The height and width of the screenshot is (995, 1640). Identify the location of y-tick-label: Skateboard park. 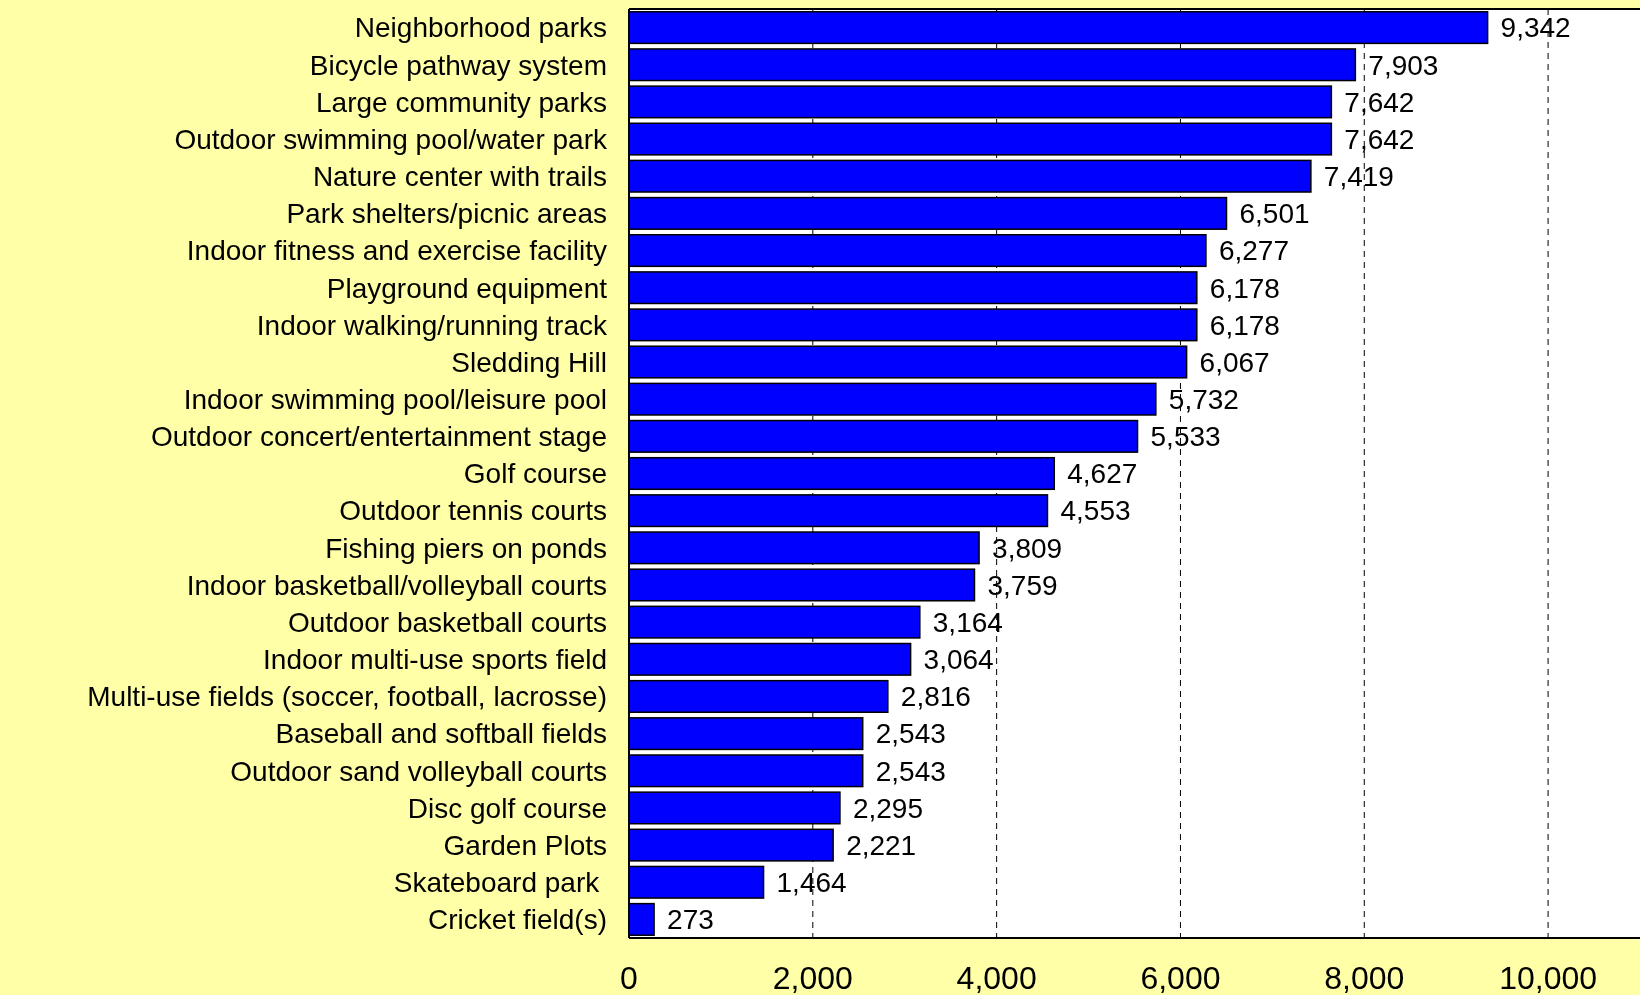
(500, 883).